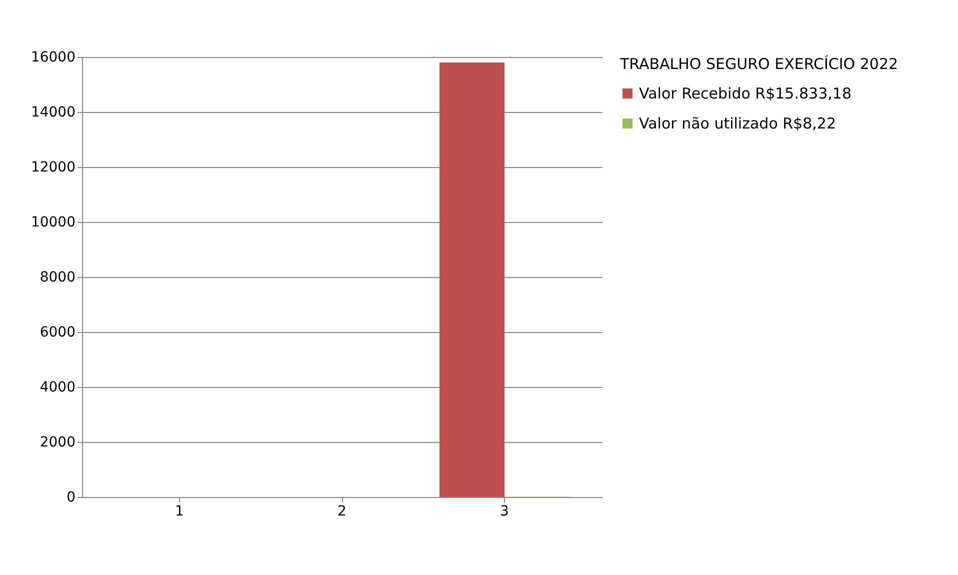  What do you see at coordinates (758, 64) in the screenshot?
I see `legend-title: TRABALHO SEGURO EXERCÍCIO 2022` at bounding box center [758, 64].